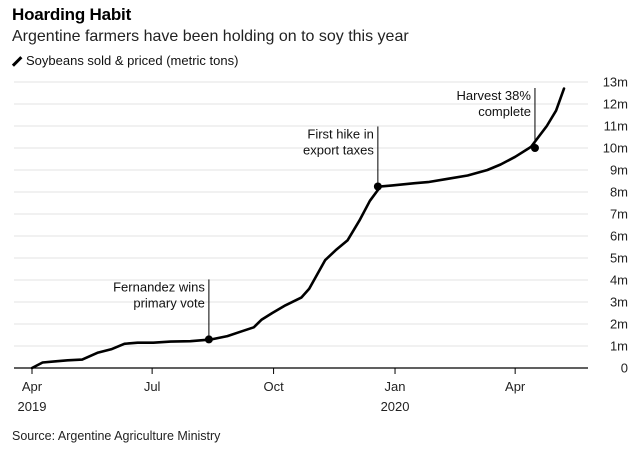 Image resolution: width=634 pixels, height=454 pixels. I want to click on x-tick-label: Jul, so click(152, 386).